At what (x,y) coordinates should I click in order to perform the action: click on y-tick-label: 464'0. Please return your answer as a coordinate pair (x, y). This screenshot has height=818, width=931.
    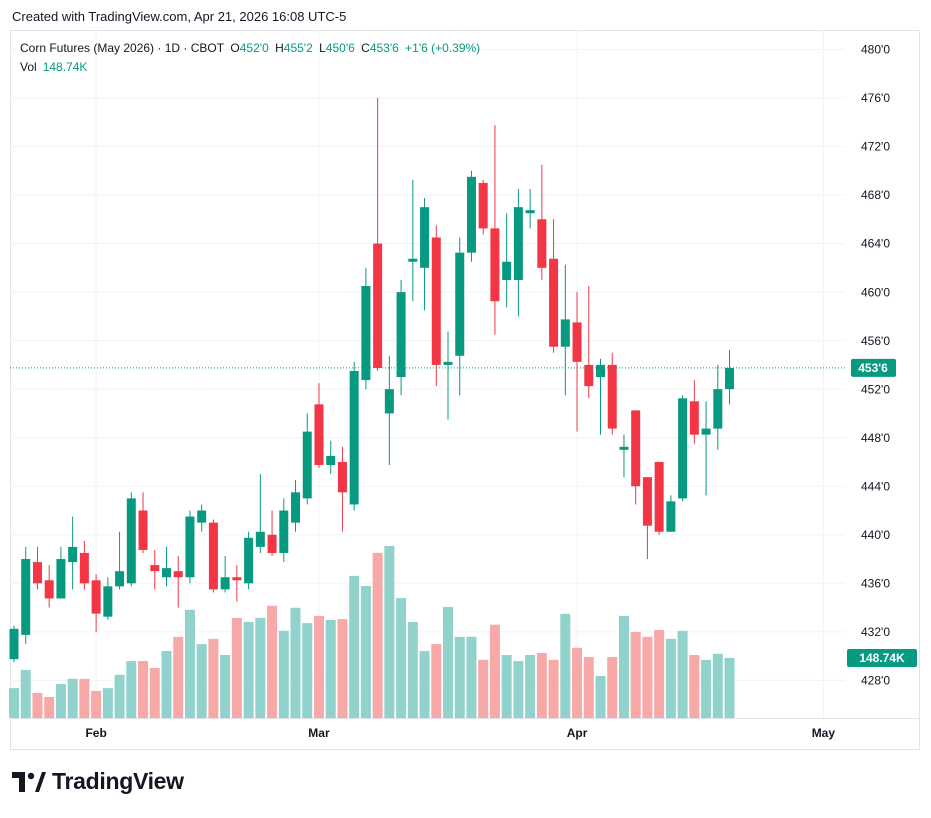
    Looking at the image, I should click on (875, 244).